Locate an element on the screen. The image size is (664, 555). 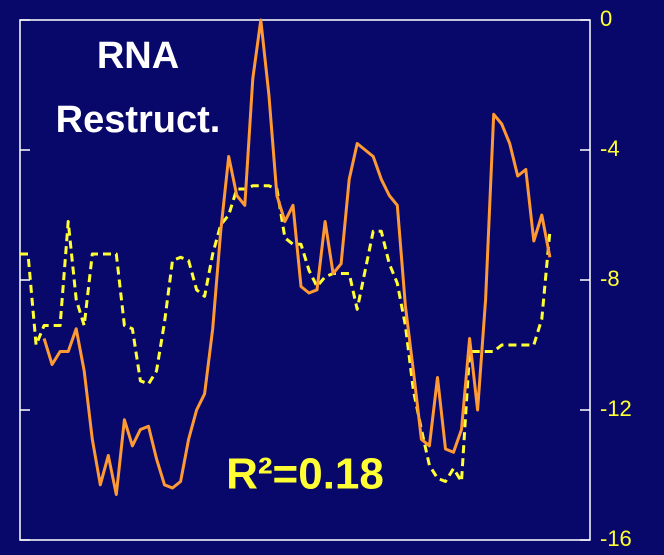
annotation: R²=0.18 is located at coordinates (305, 474).